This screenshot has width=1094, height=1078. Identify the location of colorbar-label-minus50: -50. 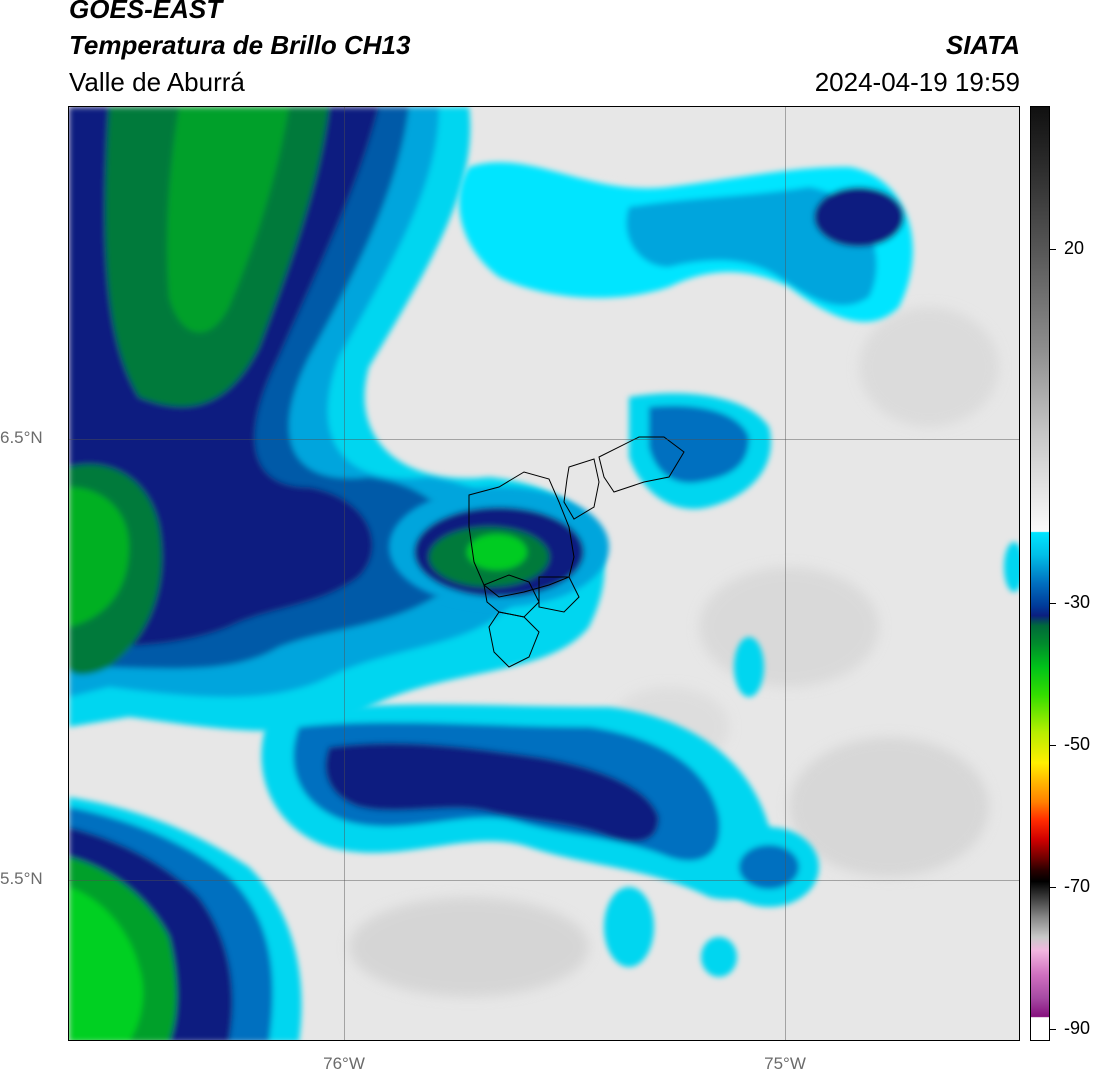
(1077, 744).